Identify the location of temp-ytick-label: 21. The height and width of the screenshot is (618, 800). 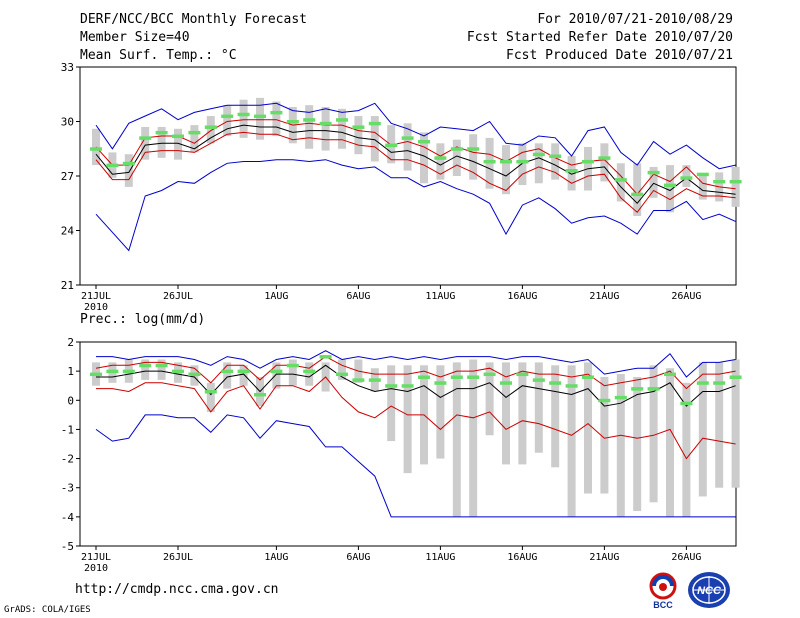
(67, 285).